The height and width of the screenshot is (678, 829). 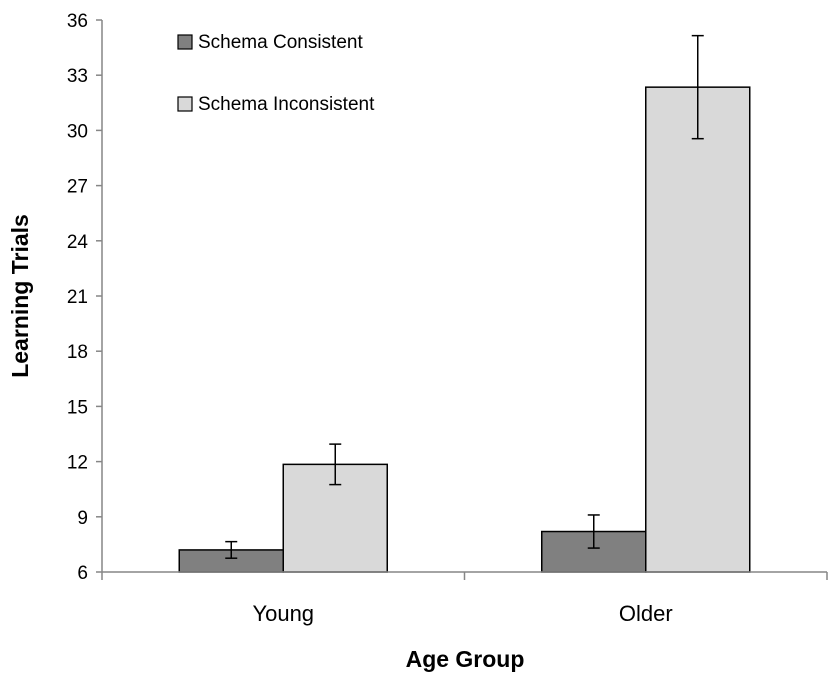 I want to click on x-tick-label: Older, so click(x=646, y=613).